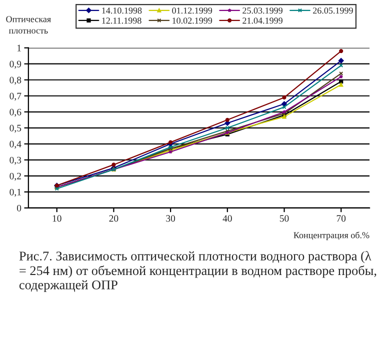  What do you see at coordinates (19, 208) in the screenshot?
I see `y-tick-label: 0` at bounding box center [19, 208].